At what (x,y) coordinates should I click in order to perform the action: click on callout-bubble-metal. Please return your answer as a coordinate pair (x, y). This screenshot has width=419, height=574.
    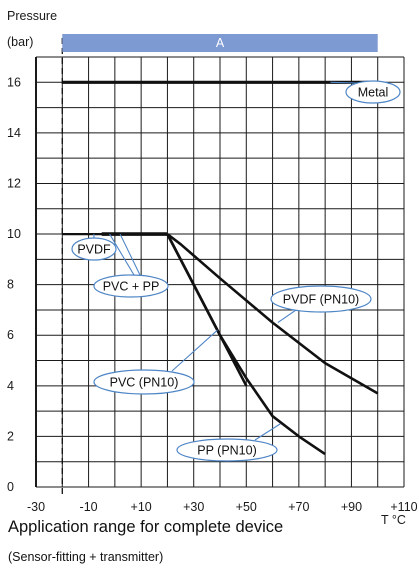
    Looking at the image, I should click on (373, 92).